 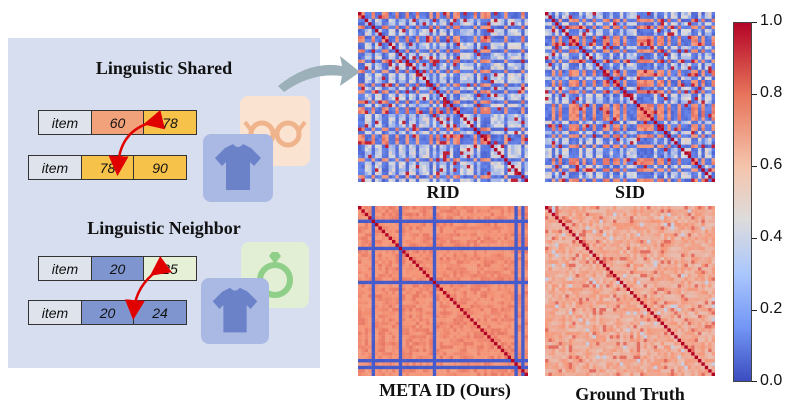 I want to click on ground-truth-label: Ground Truth, so click(x=630, y=394).